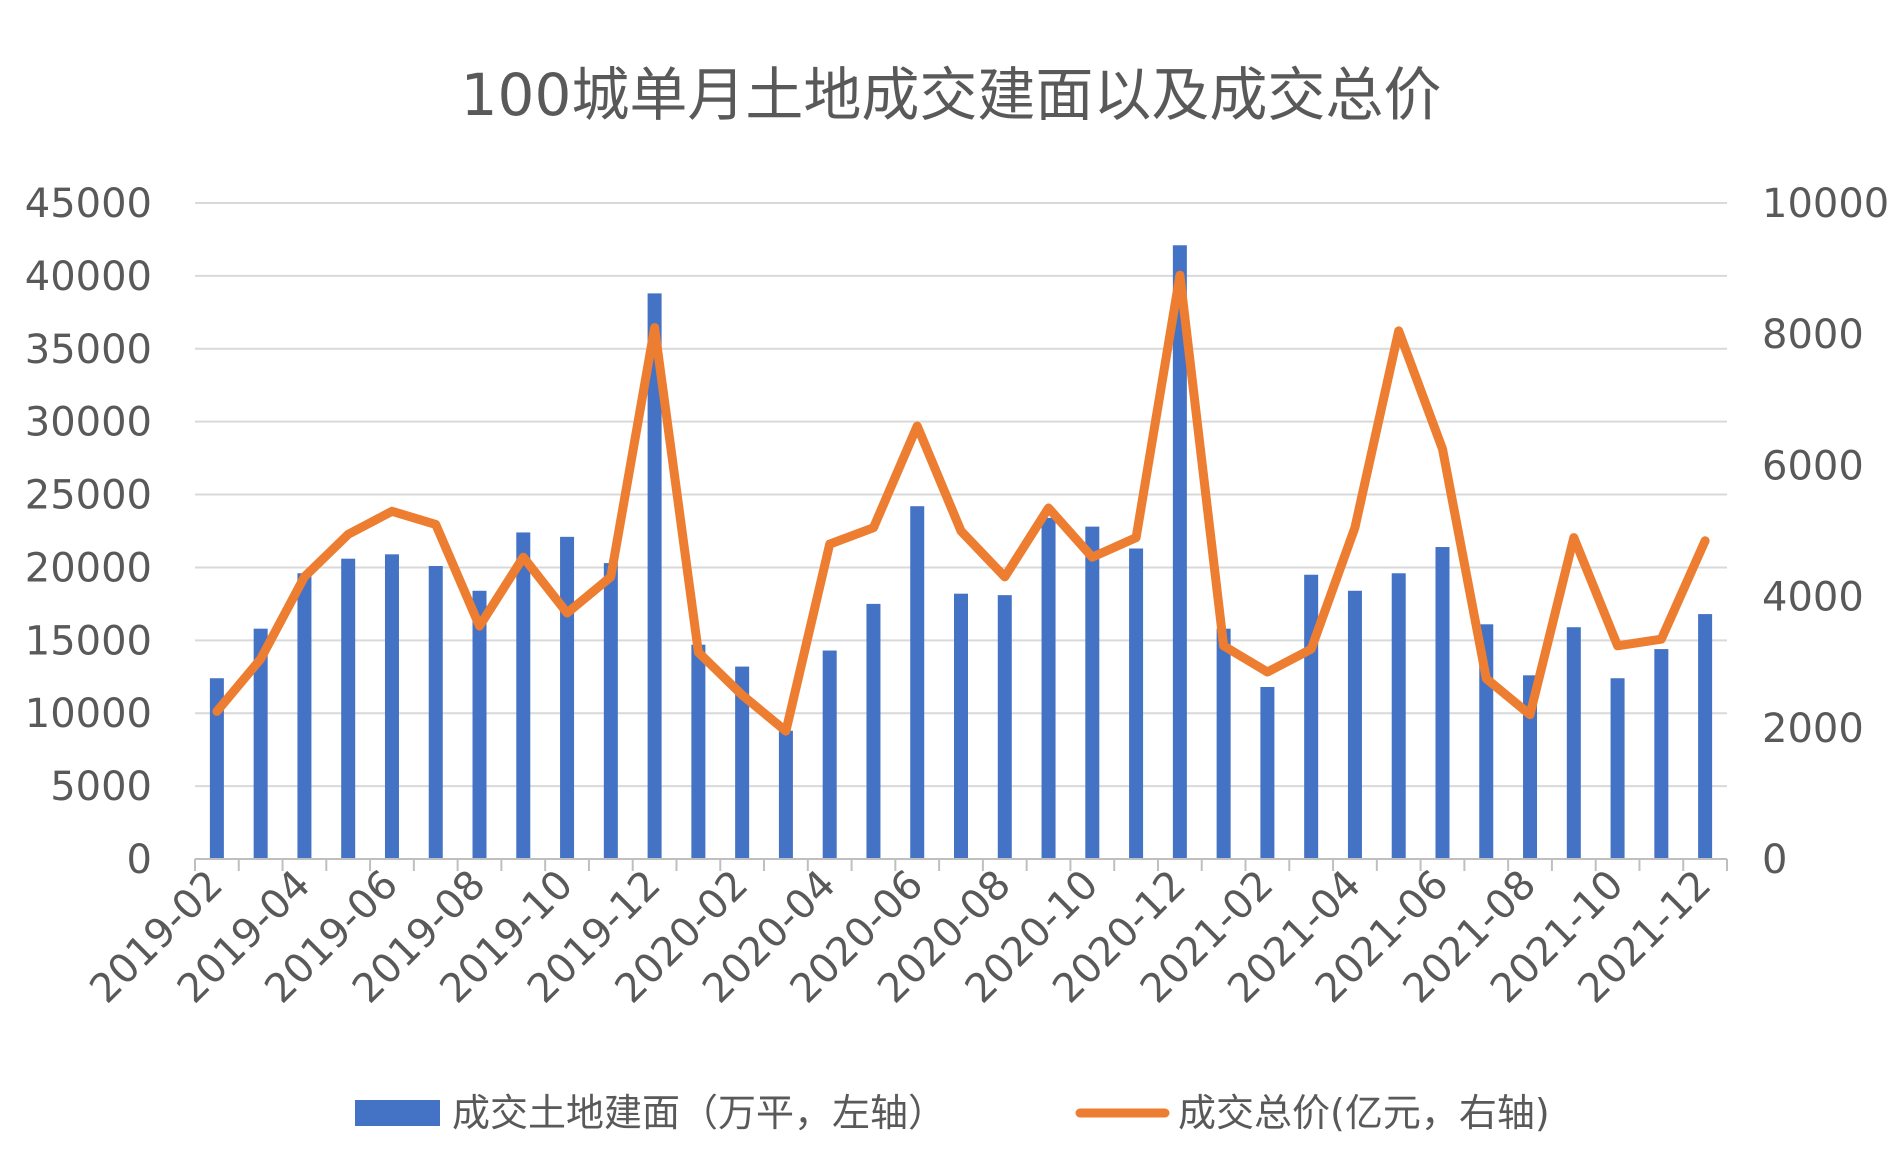 This screenshot has width=1903, height=1174. Describe the element at coordinates (1813, 335) in the screenshot. I see `right-y-tick-label: 8000` at that location.